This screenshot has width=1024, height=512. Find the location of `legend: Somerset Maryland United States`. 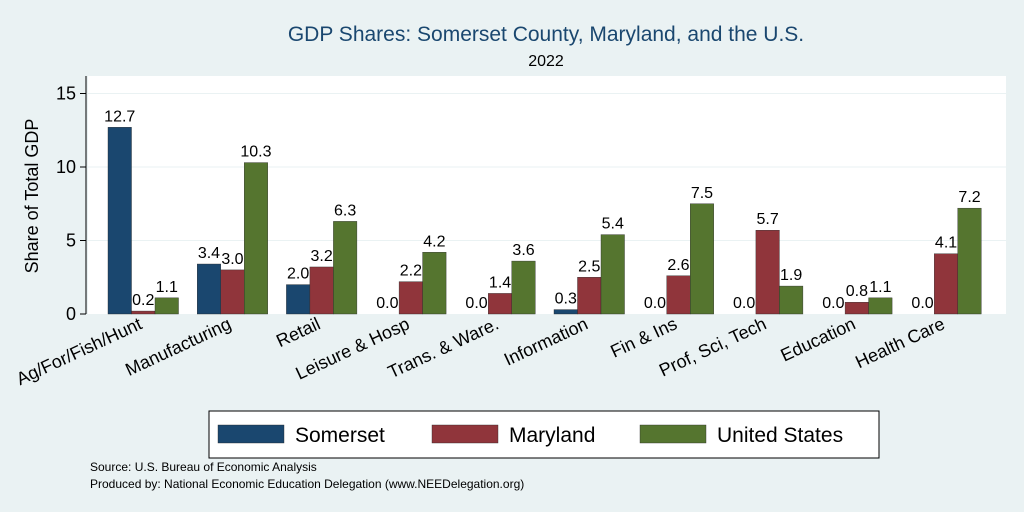

legend: Somerset Maryland United States is located at coordinates (544, 434).